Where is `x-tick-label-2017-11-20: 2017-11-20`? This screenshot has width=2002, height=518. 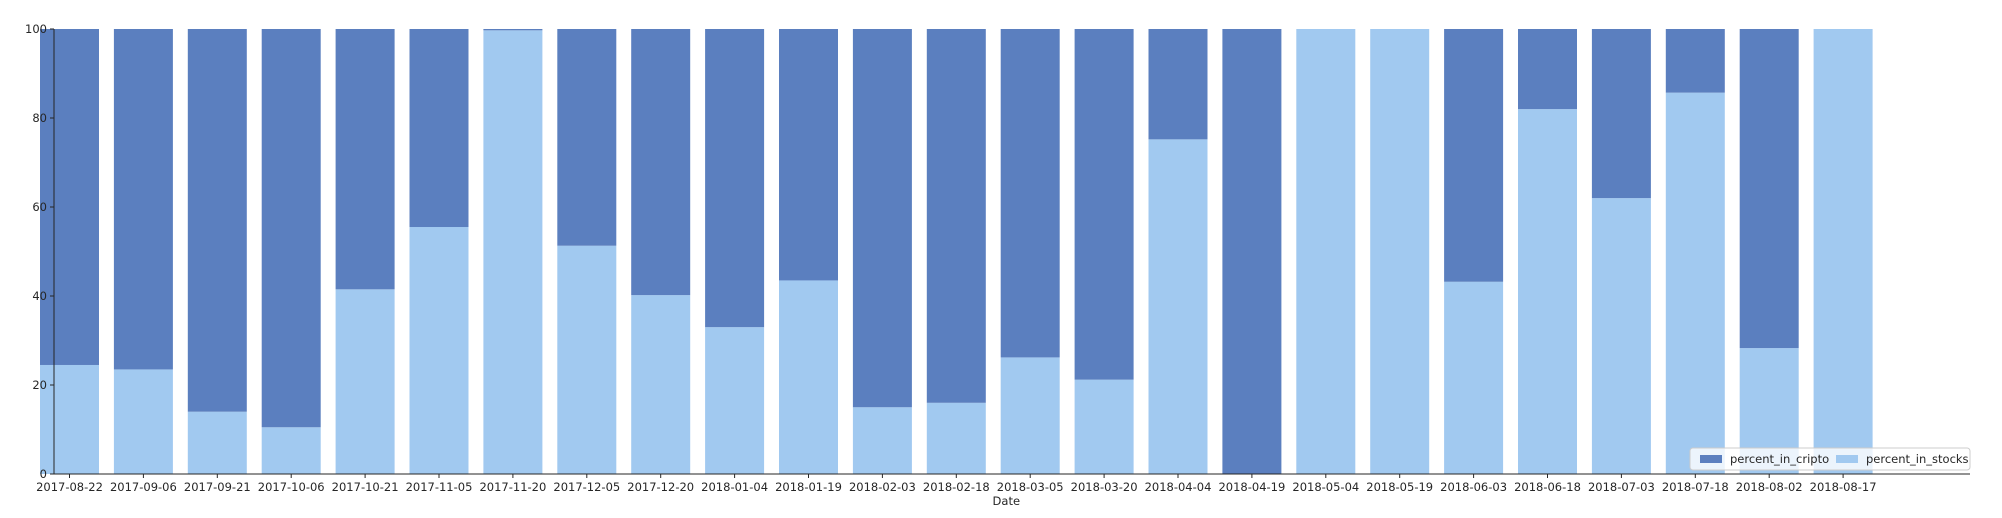
x-tick-label-2017-11-20: 2017-11-20 is located at coordinates (512, 487).